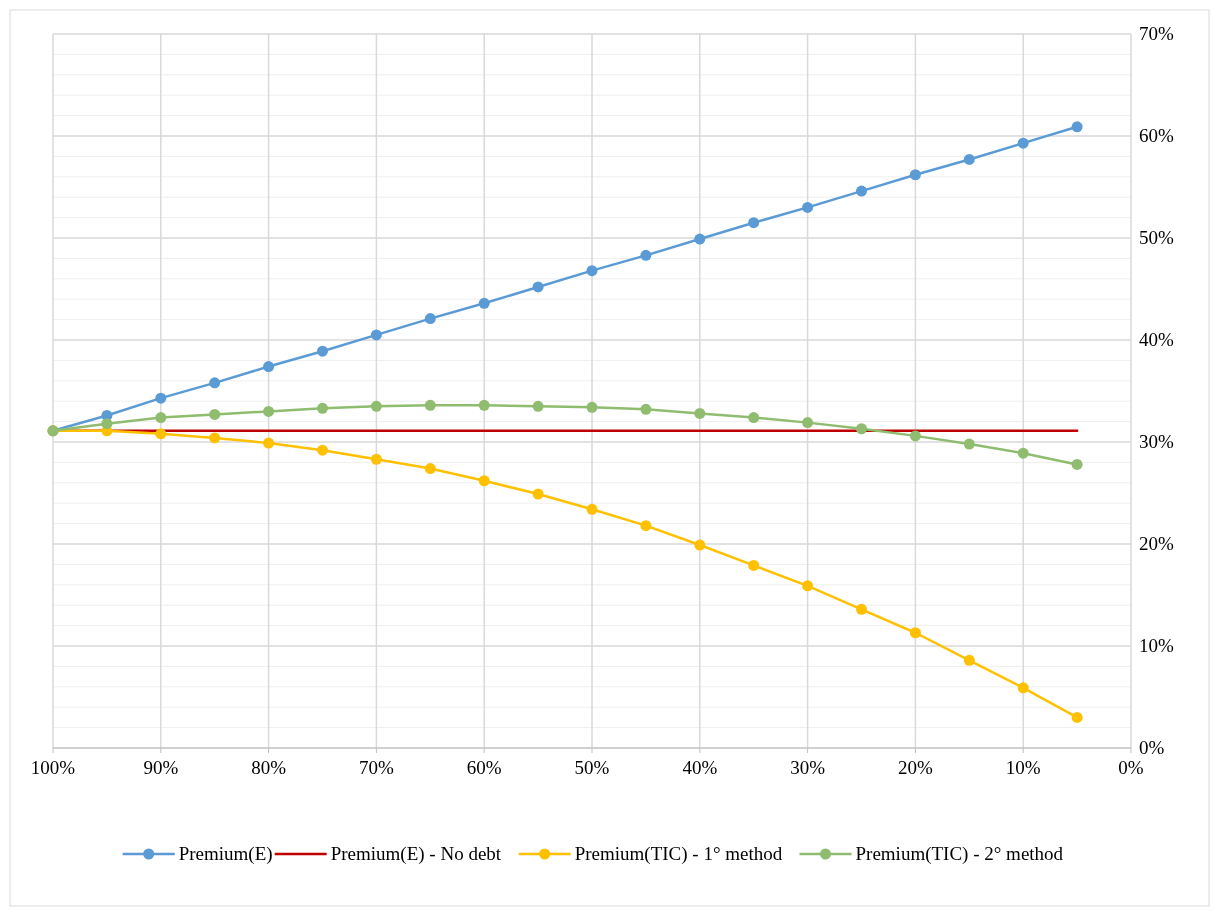 The width and height of the screenshot is (1219, 916). What do you see at coordinates (959, 854) in the screenshot?
I see `legend-label: Premium(TIC) - 2° method` at bounding box center [959, 854].